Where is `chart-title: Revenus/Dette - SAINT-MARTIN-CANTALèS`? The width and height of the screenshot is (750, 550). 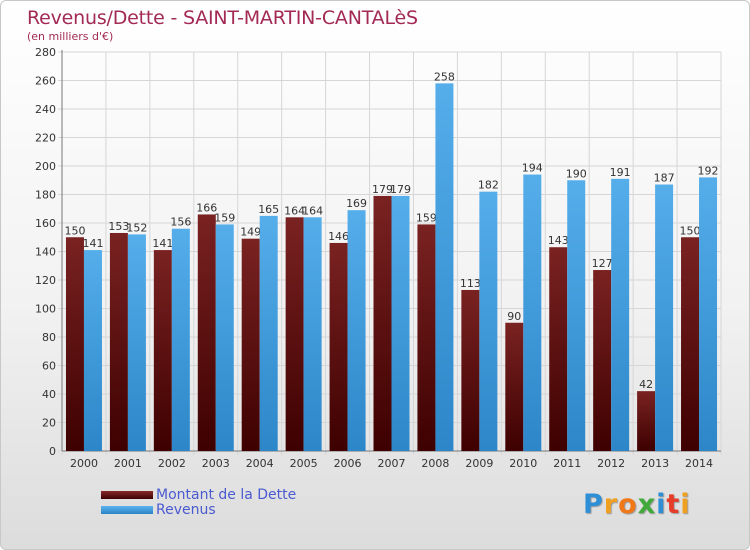 chart-title: Revenus/Dette - SAINT-MARTIN-CANTALèS is located at coordinates (222, 18).